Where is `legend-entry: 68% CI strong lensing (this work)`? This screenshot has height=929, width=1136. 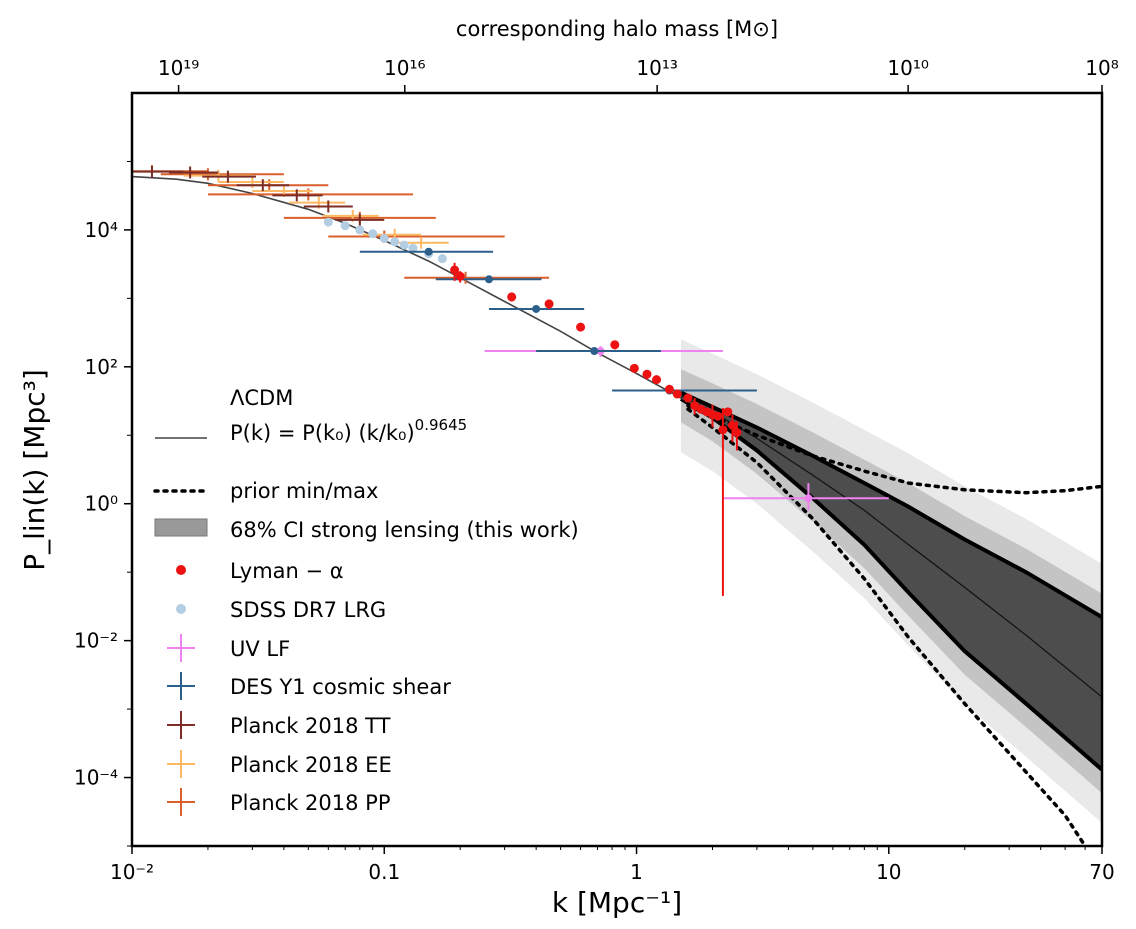
legend-entry: 68% CI strong lensing (this work) is located at coordinates (366, 530).